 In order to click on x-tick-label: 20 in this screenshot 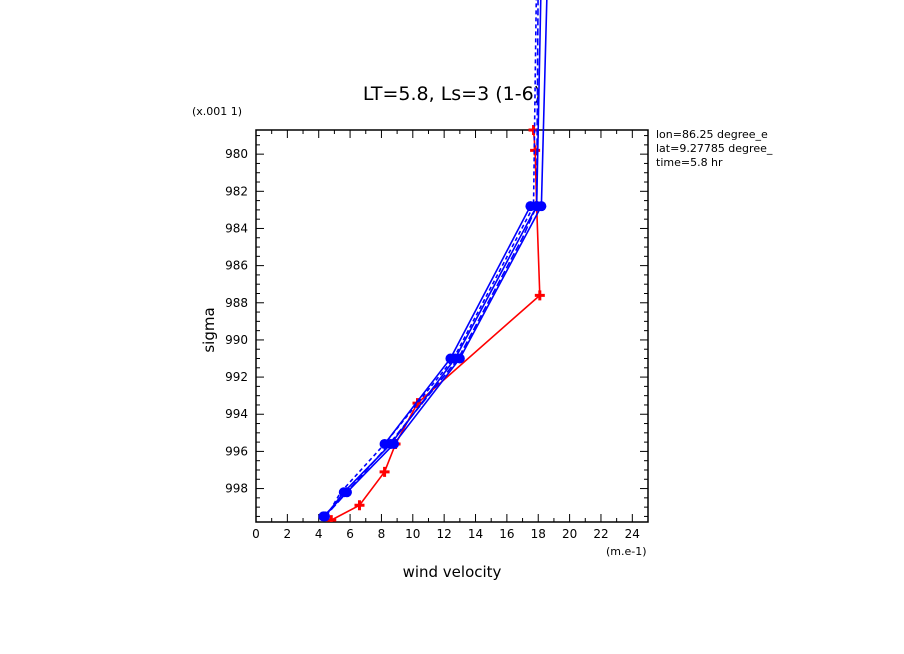, I will do `click(569, 534)`.